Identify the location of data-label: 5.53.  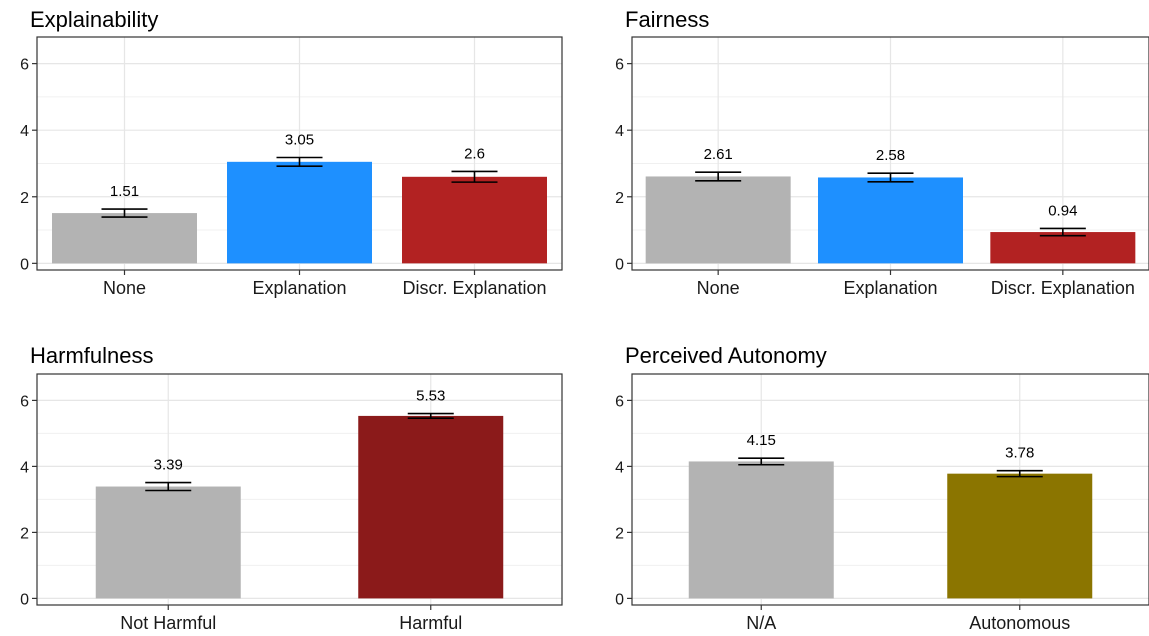
(430, 396).